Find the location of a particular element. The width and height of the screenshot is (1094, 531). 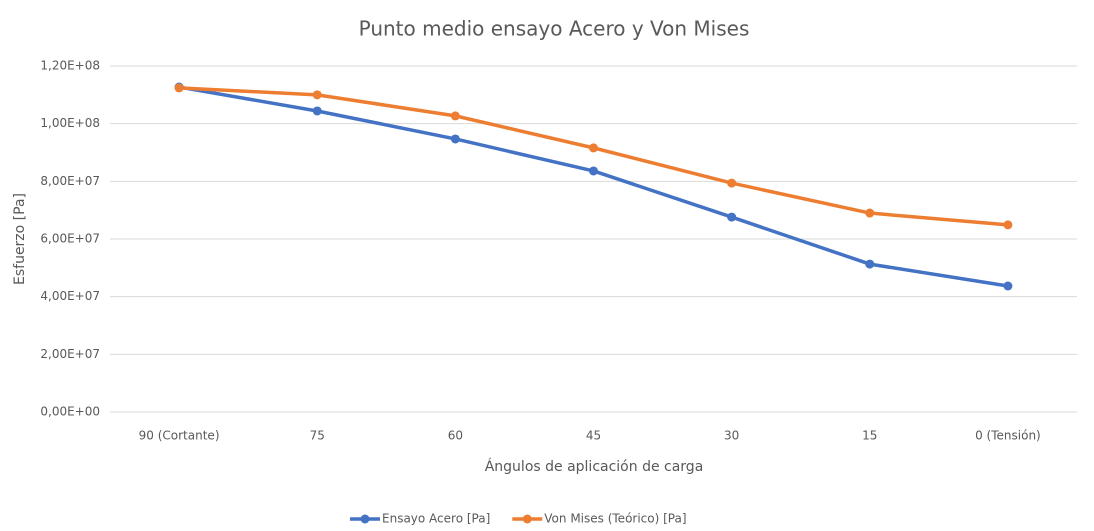

chart-title: Punto medio ensayo Acero y Von Mises is located at coordinates (554, 29).